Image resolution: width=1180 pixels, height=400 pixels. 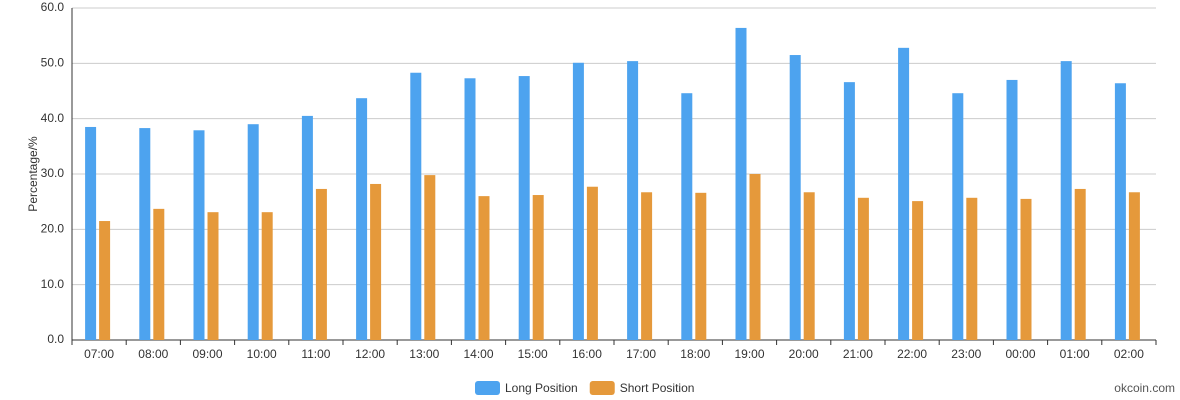 What do you see at coordinates (804, 354) in the screenshot?
I see `x-tick-label: 20:00` at bounding box center [804, 354].